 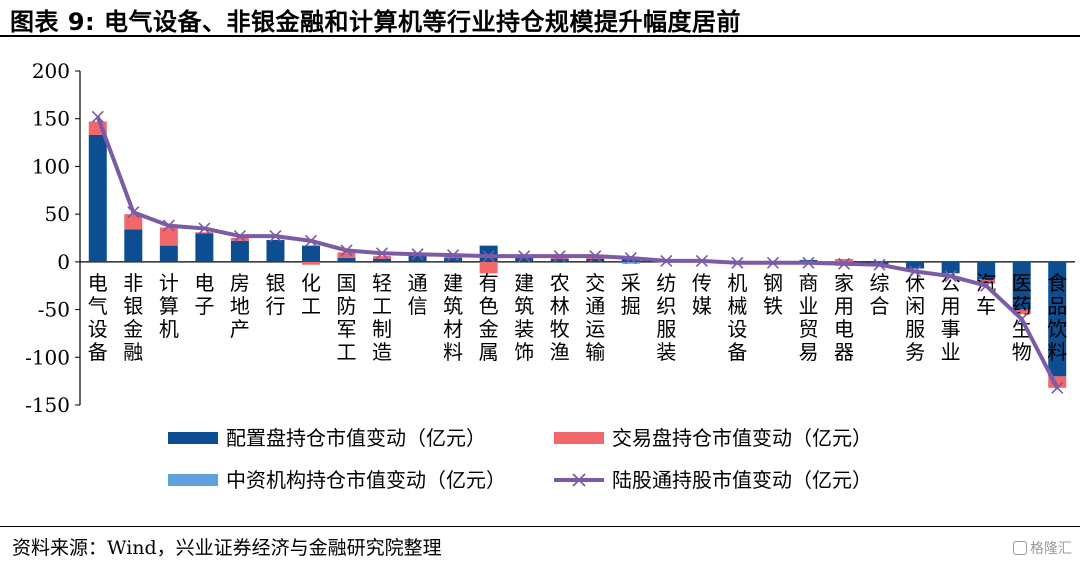 What do you see at coordinates (376, 22) in the screenshot?
I see `chart-title: 图表 9: 电气设备、非银金融和计算机等行业持仓规模提升幅度居前` at bounding box center [376, 22].